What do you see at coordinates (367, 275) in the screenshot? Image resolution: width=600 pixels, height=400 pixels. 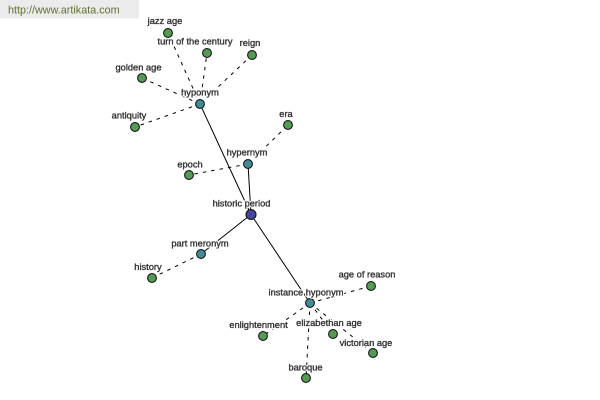 I see `svg-text: age of reason` at bounding box center [367, 275].